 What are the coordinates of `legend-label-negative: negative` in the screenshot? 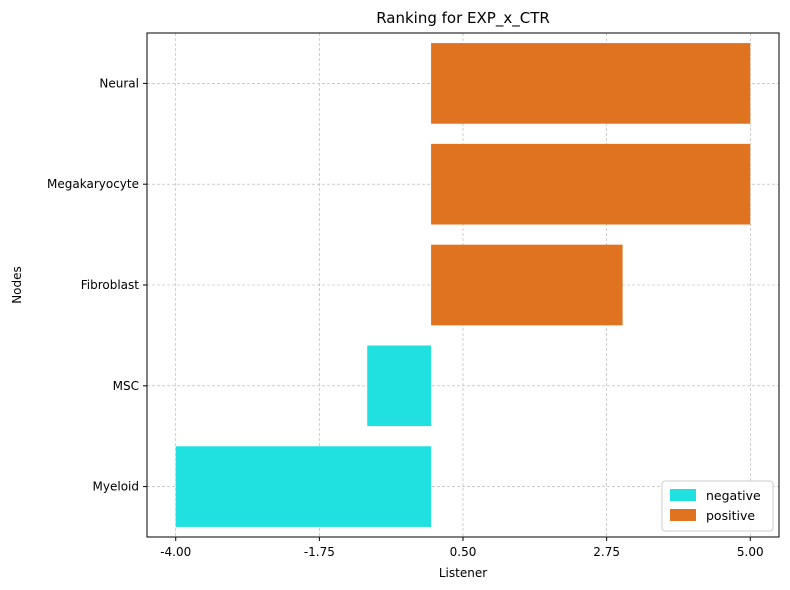 It's located at (733, 495).